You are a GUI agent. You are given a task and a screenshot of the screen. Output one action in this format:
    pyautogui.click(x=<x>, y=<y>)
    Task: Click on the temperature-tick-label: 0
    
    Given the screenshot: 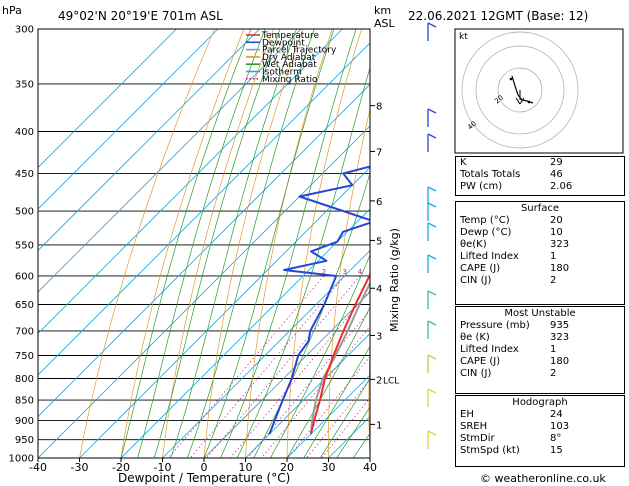 What is the action you would take?
    pyautogui.click(x=204, y=467)
    